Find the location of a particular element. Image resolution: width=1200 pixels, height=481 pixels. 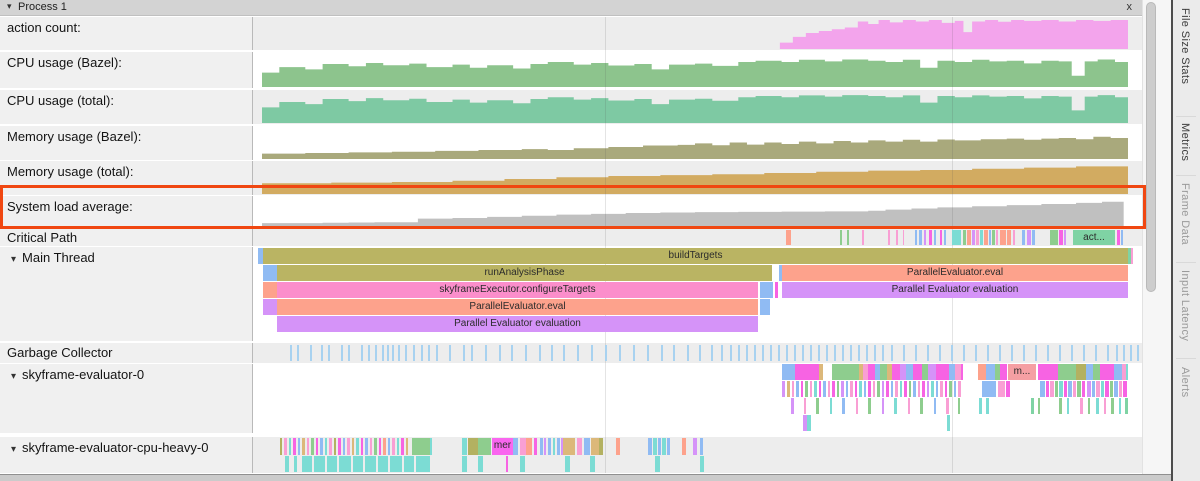

trace-slice-labeled: buildTargets is located at coordinates (695, 256).